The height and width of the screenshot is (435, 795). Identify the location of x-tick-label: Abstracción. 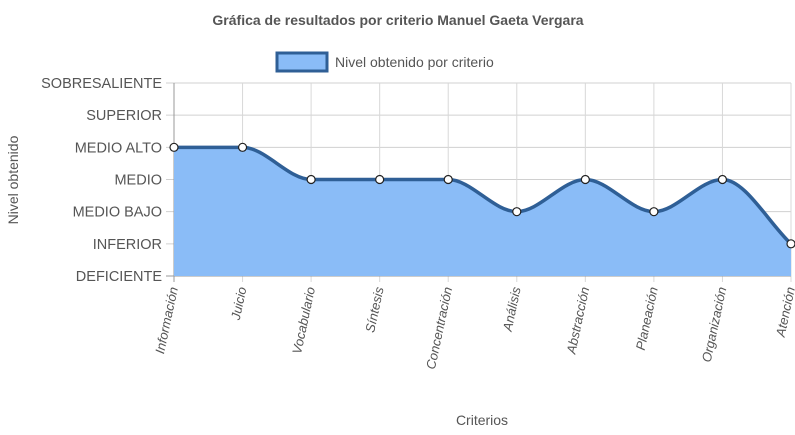
(577, 321).